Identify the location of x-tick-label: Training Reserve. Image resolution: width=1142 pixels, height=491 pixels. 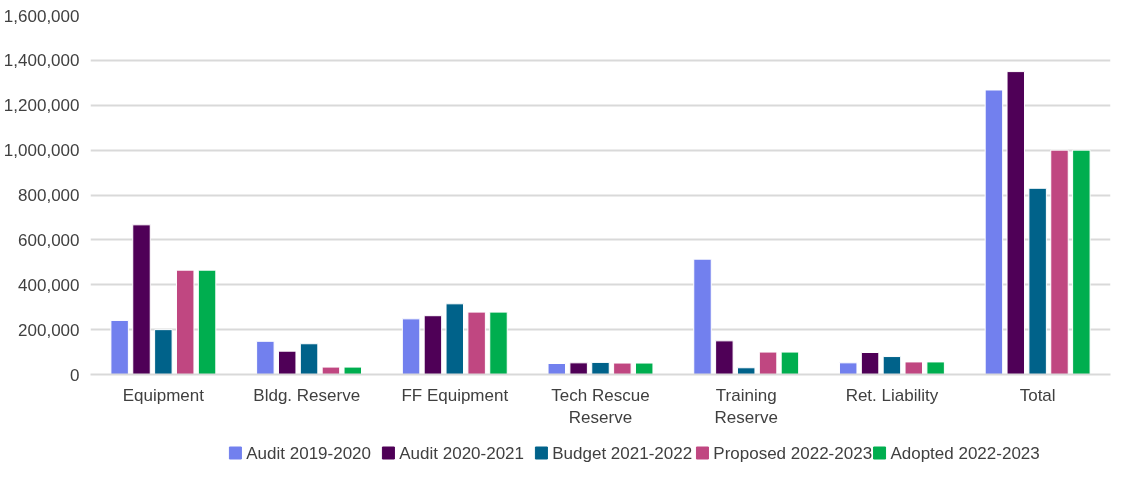
(746, 406).